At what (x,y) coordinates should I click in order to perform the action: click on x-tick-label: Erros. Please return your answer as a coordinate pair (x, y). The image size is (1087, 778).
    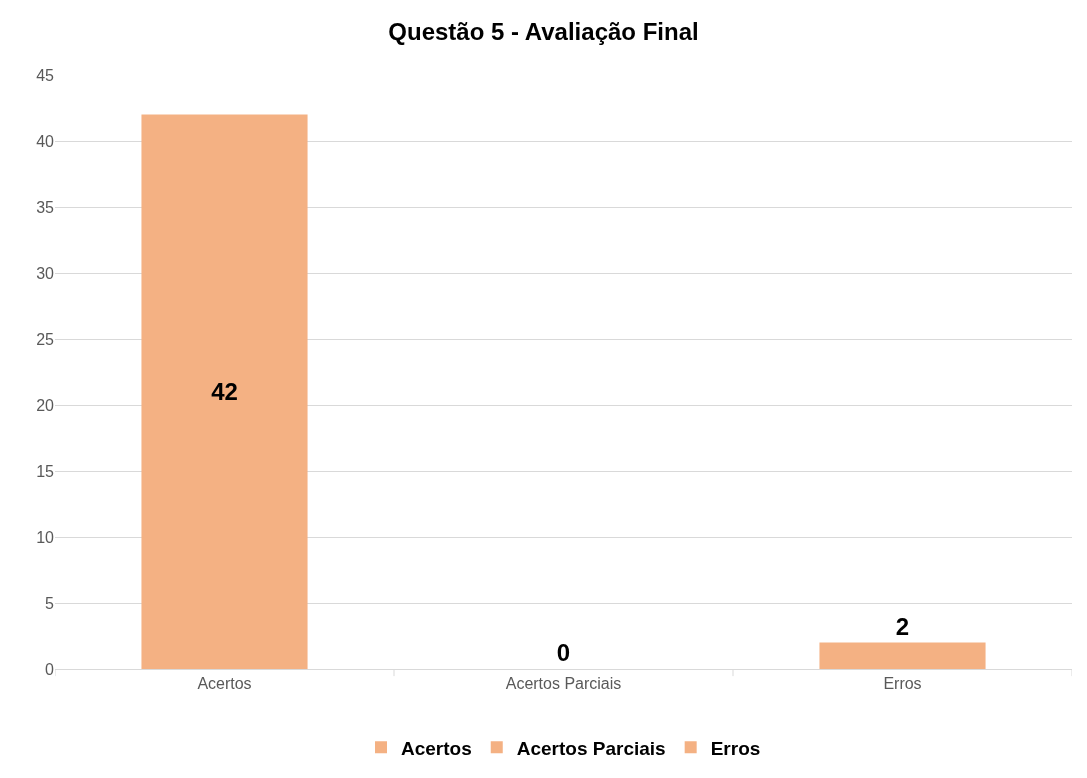
    Looking at the image, I should click on (902, 684).